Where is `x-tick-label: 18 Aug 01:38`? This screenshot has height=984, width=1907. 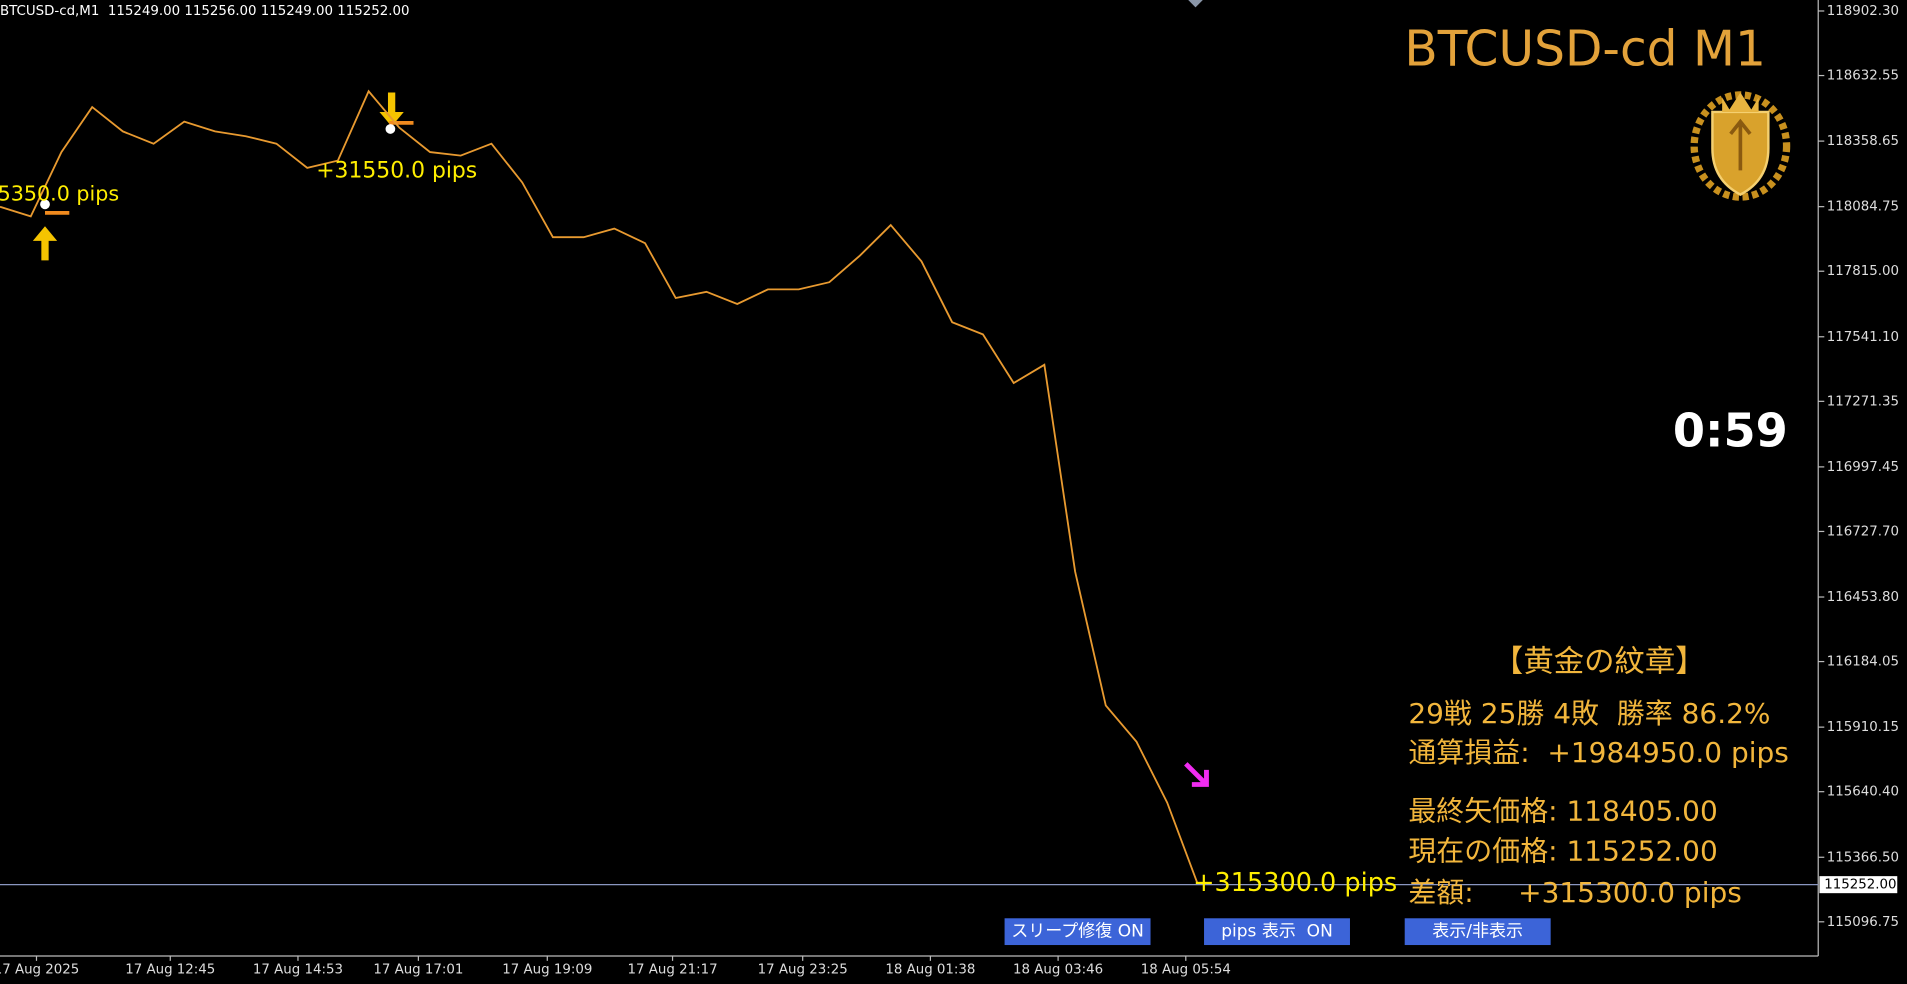 x-tick-label: 18 Aug 01:38 is located at coordinates (930, 969).